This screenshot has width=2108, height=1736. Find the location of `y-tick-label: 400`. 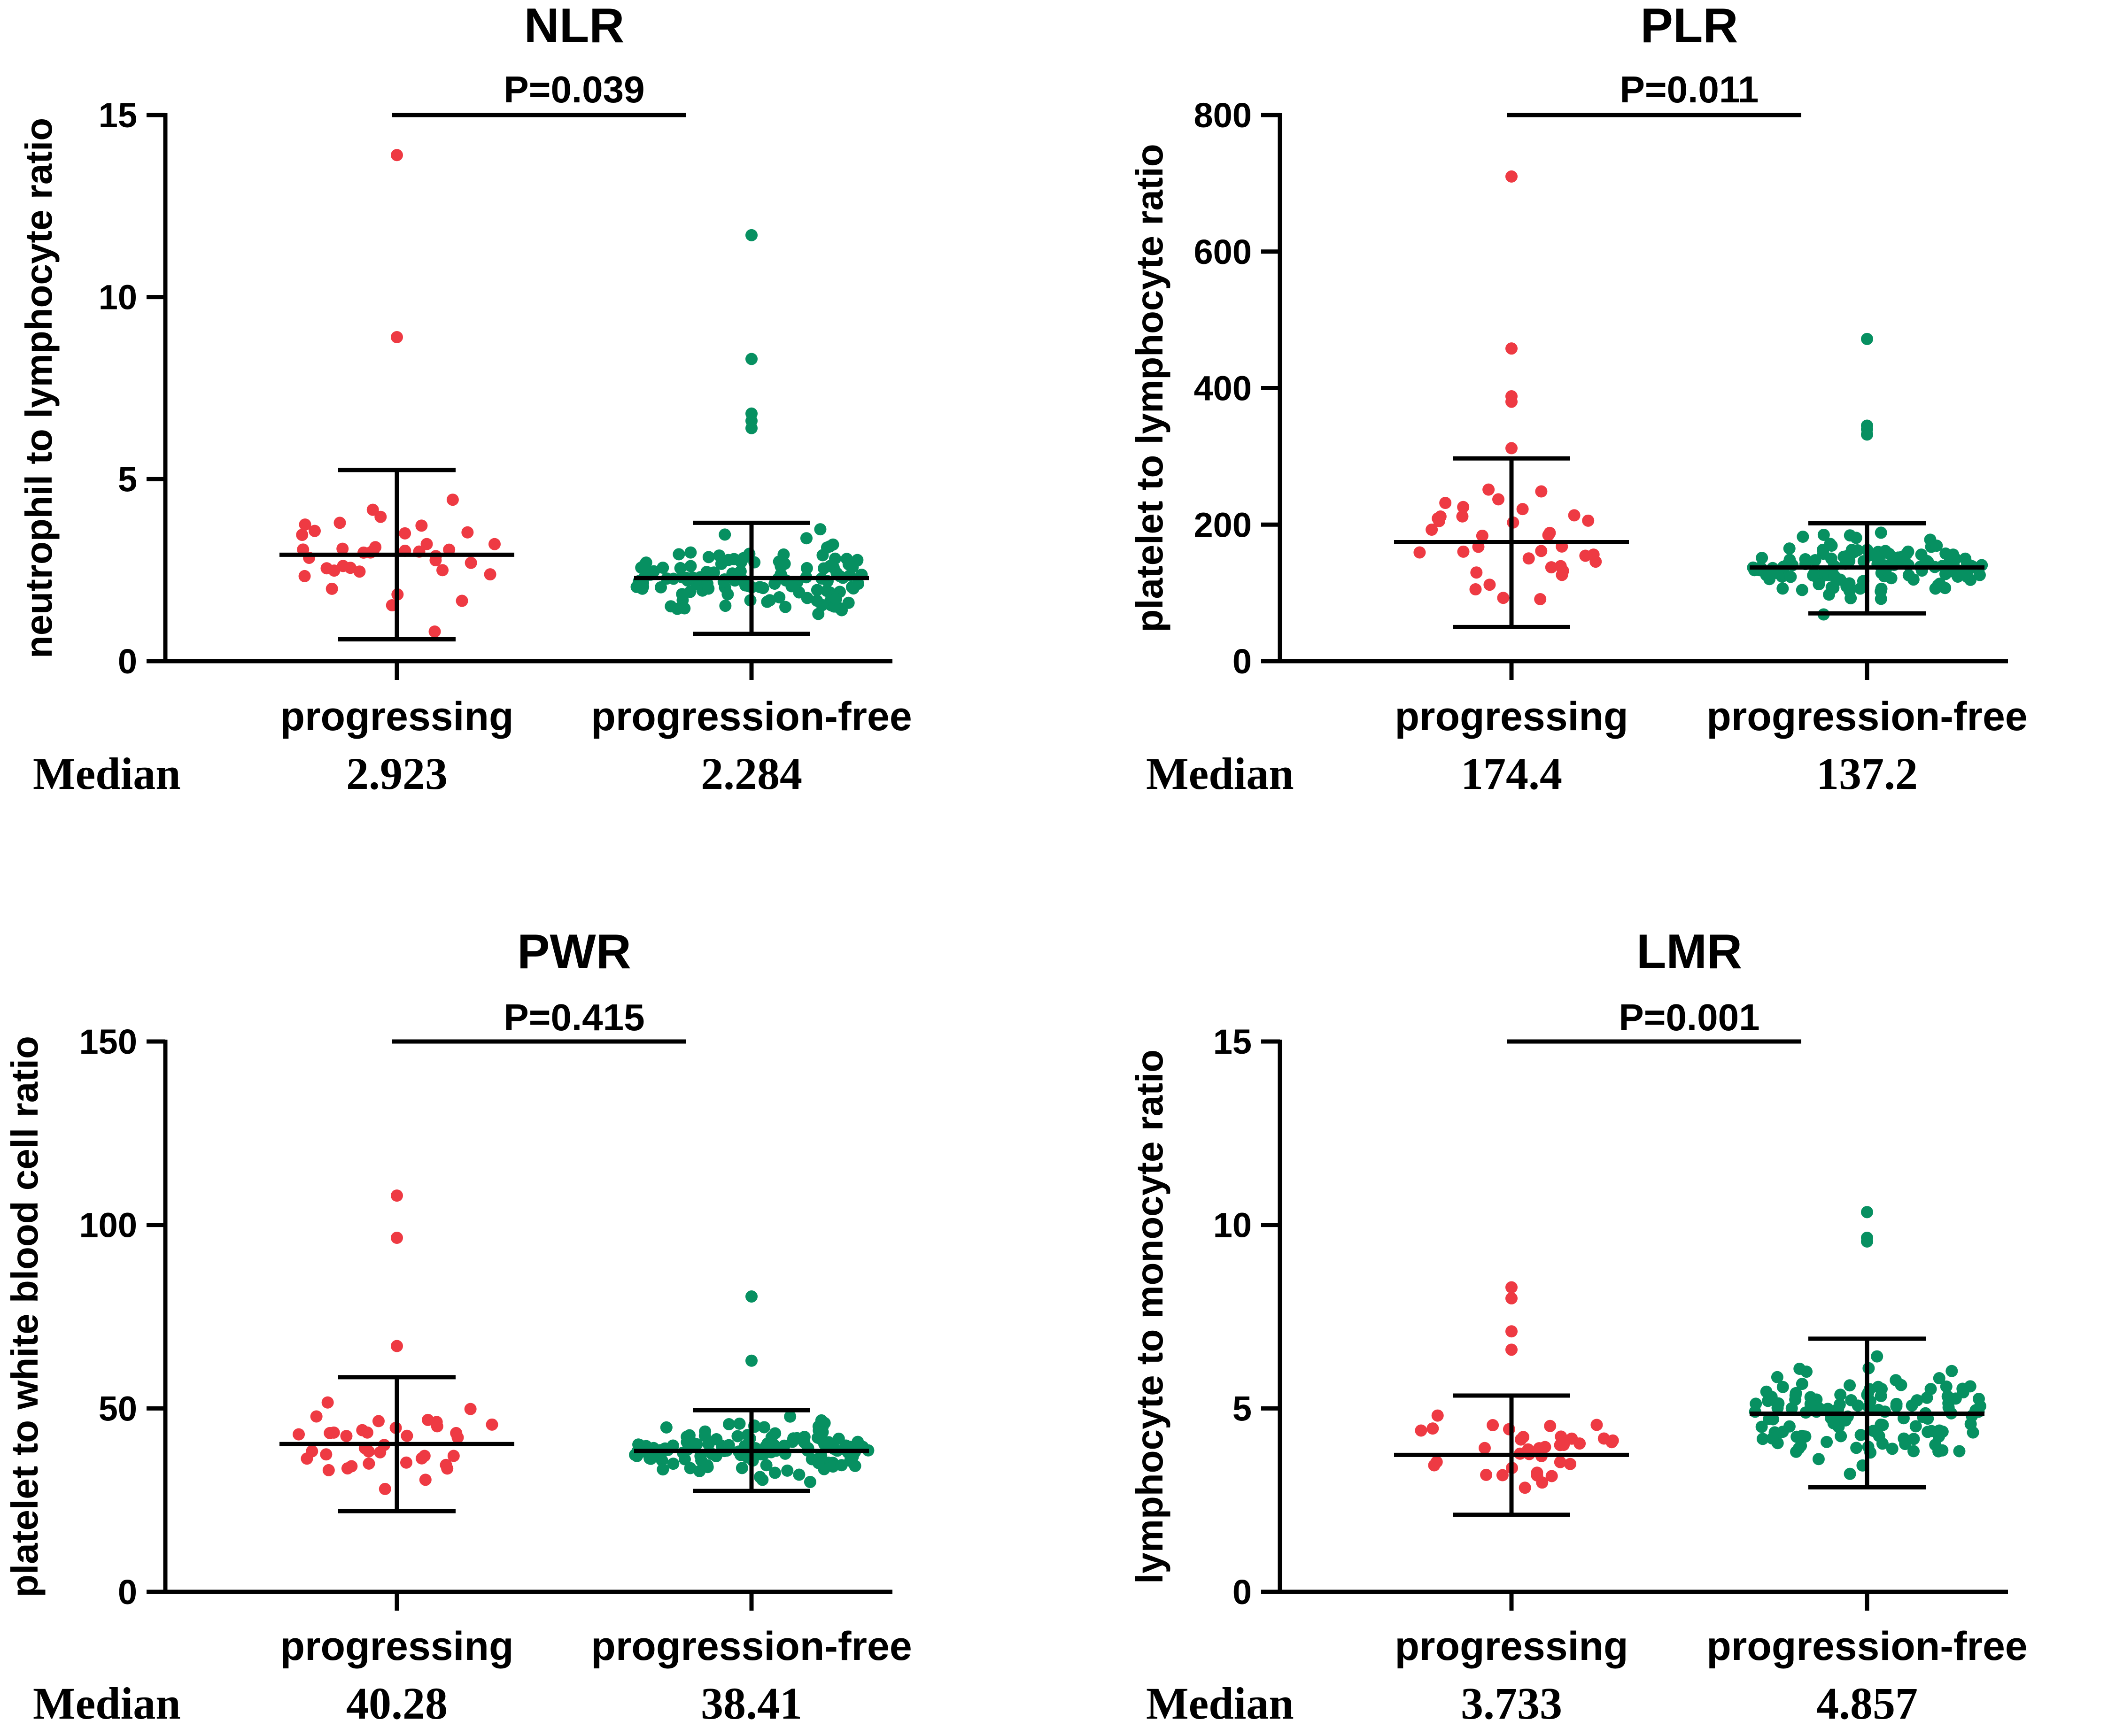

y-tick-label: 400 is located at coordinates (1223, 388).